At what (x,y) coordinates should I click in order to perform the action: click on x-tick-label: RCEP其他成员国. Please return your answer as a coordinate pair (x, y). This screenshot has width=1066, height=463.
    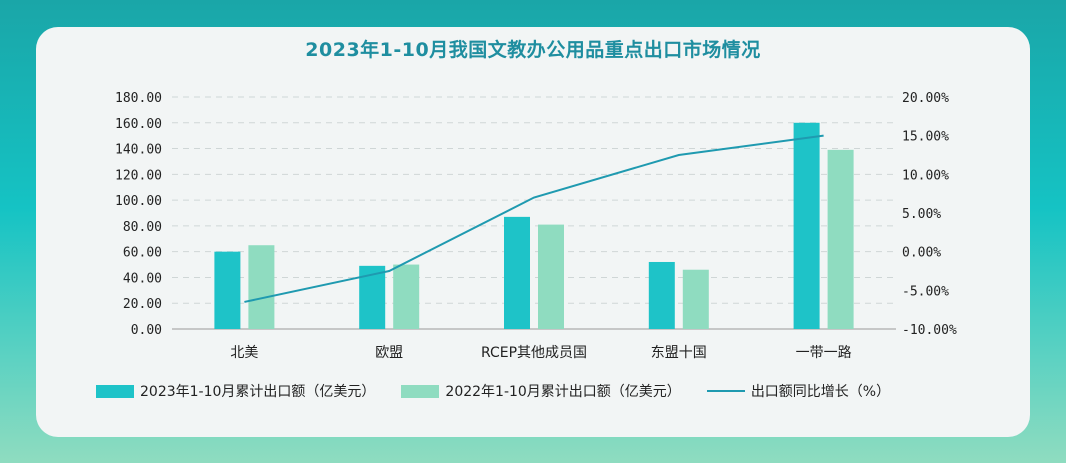
    Looking at the image, I should click on (534, 353).